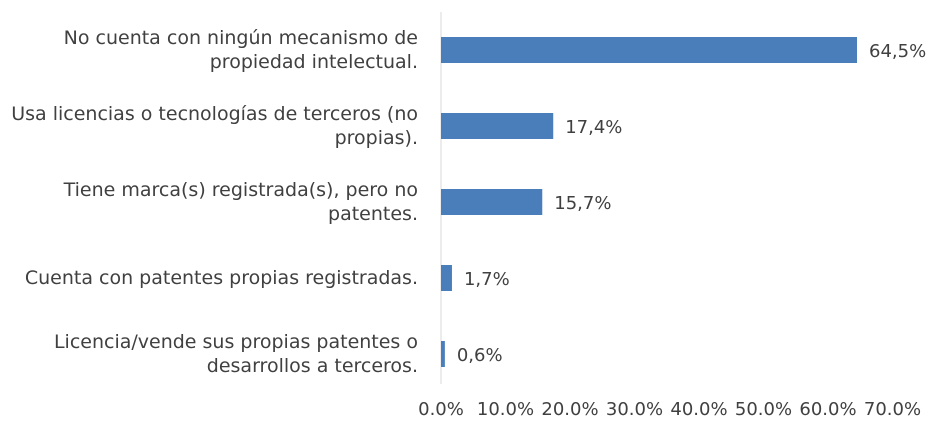 This screenshot has width=943, height=429. Describe the element at coordinates (634, 409) in the screenshot. I see `x-tick-label: 30.0%` at that location.